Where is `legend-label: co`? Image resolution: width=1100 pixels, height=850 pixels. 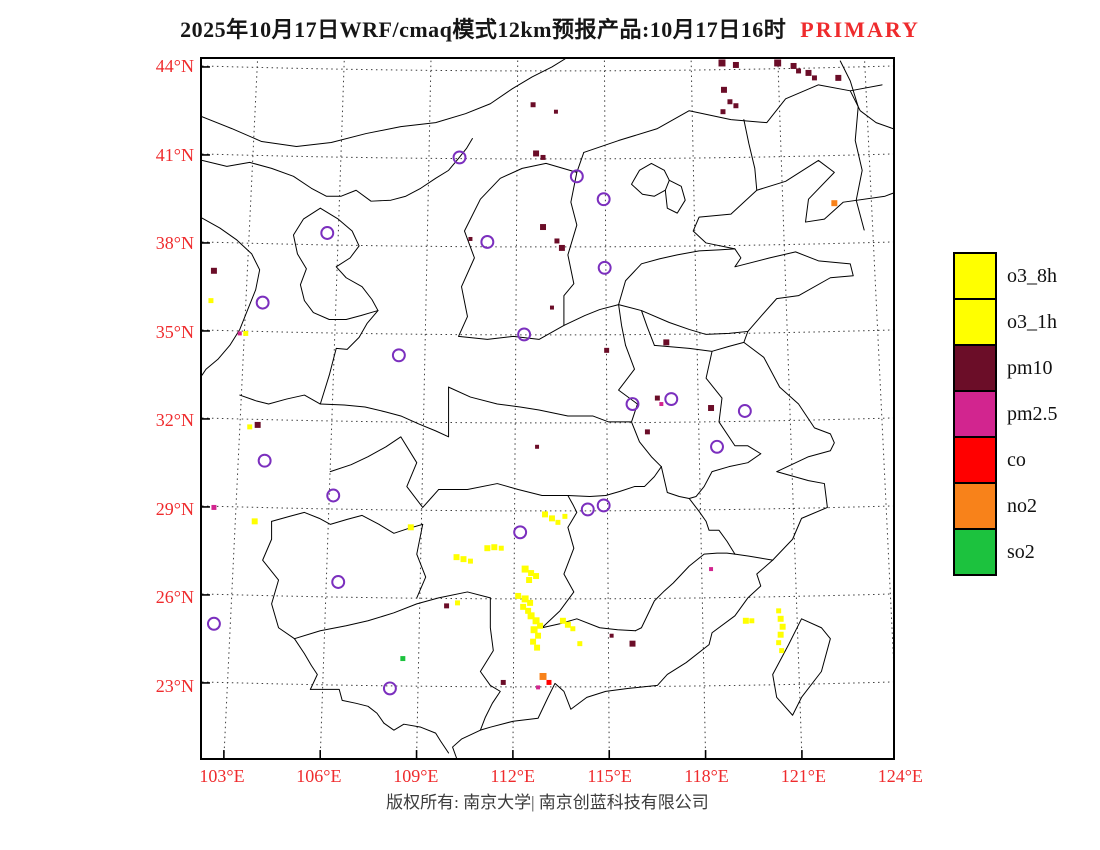 legend-label: co is located at coordinates (1016, 459).